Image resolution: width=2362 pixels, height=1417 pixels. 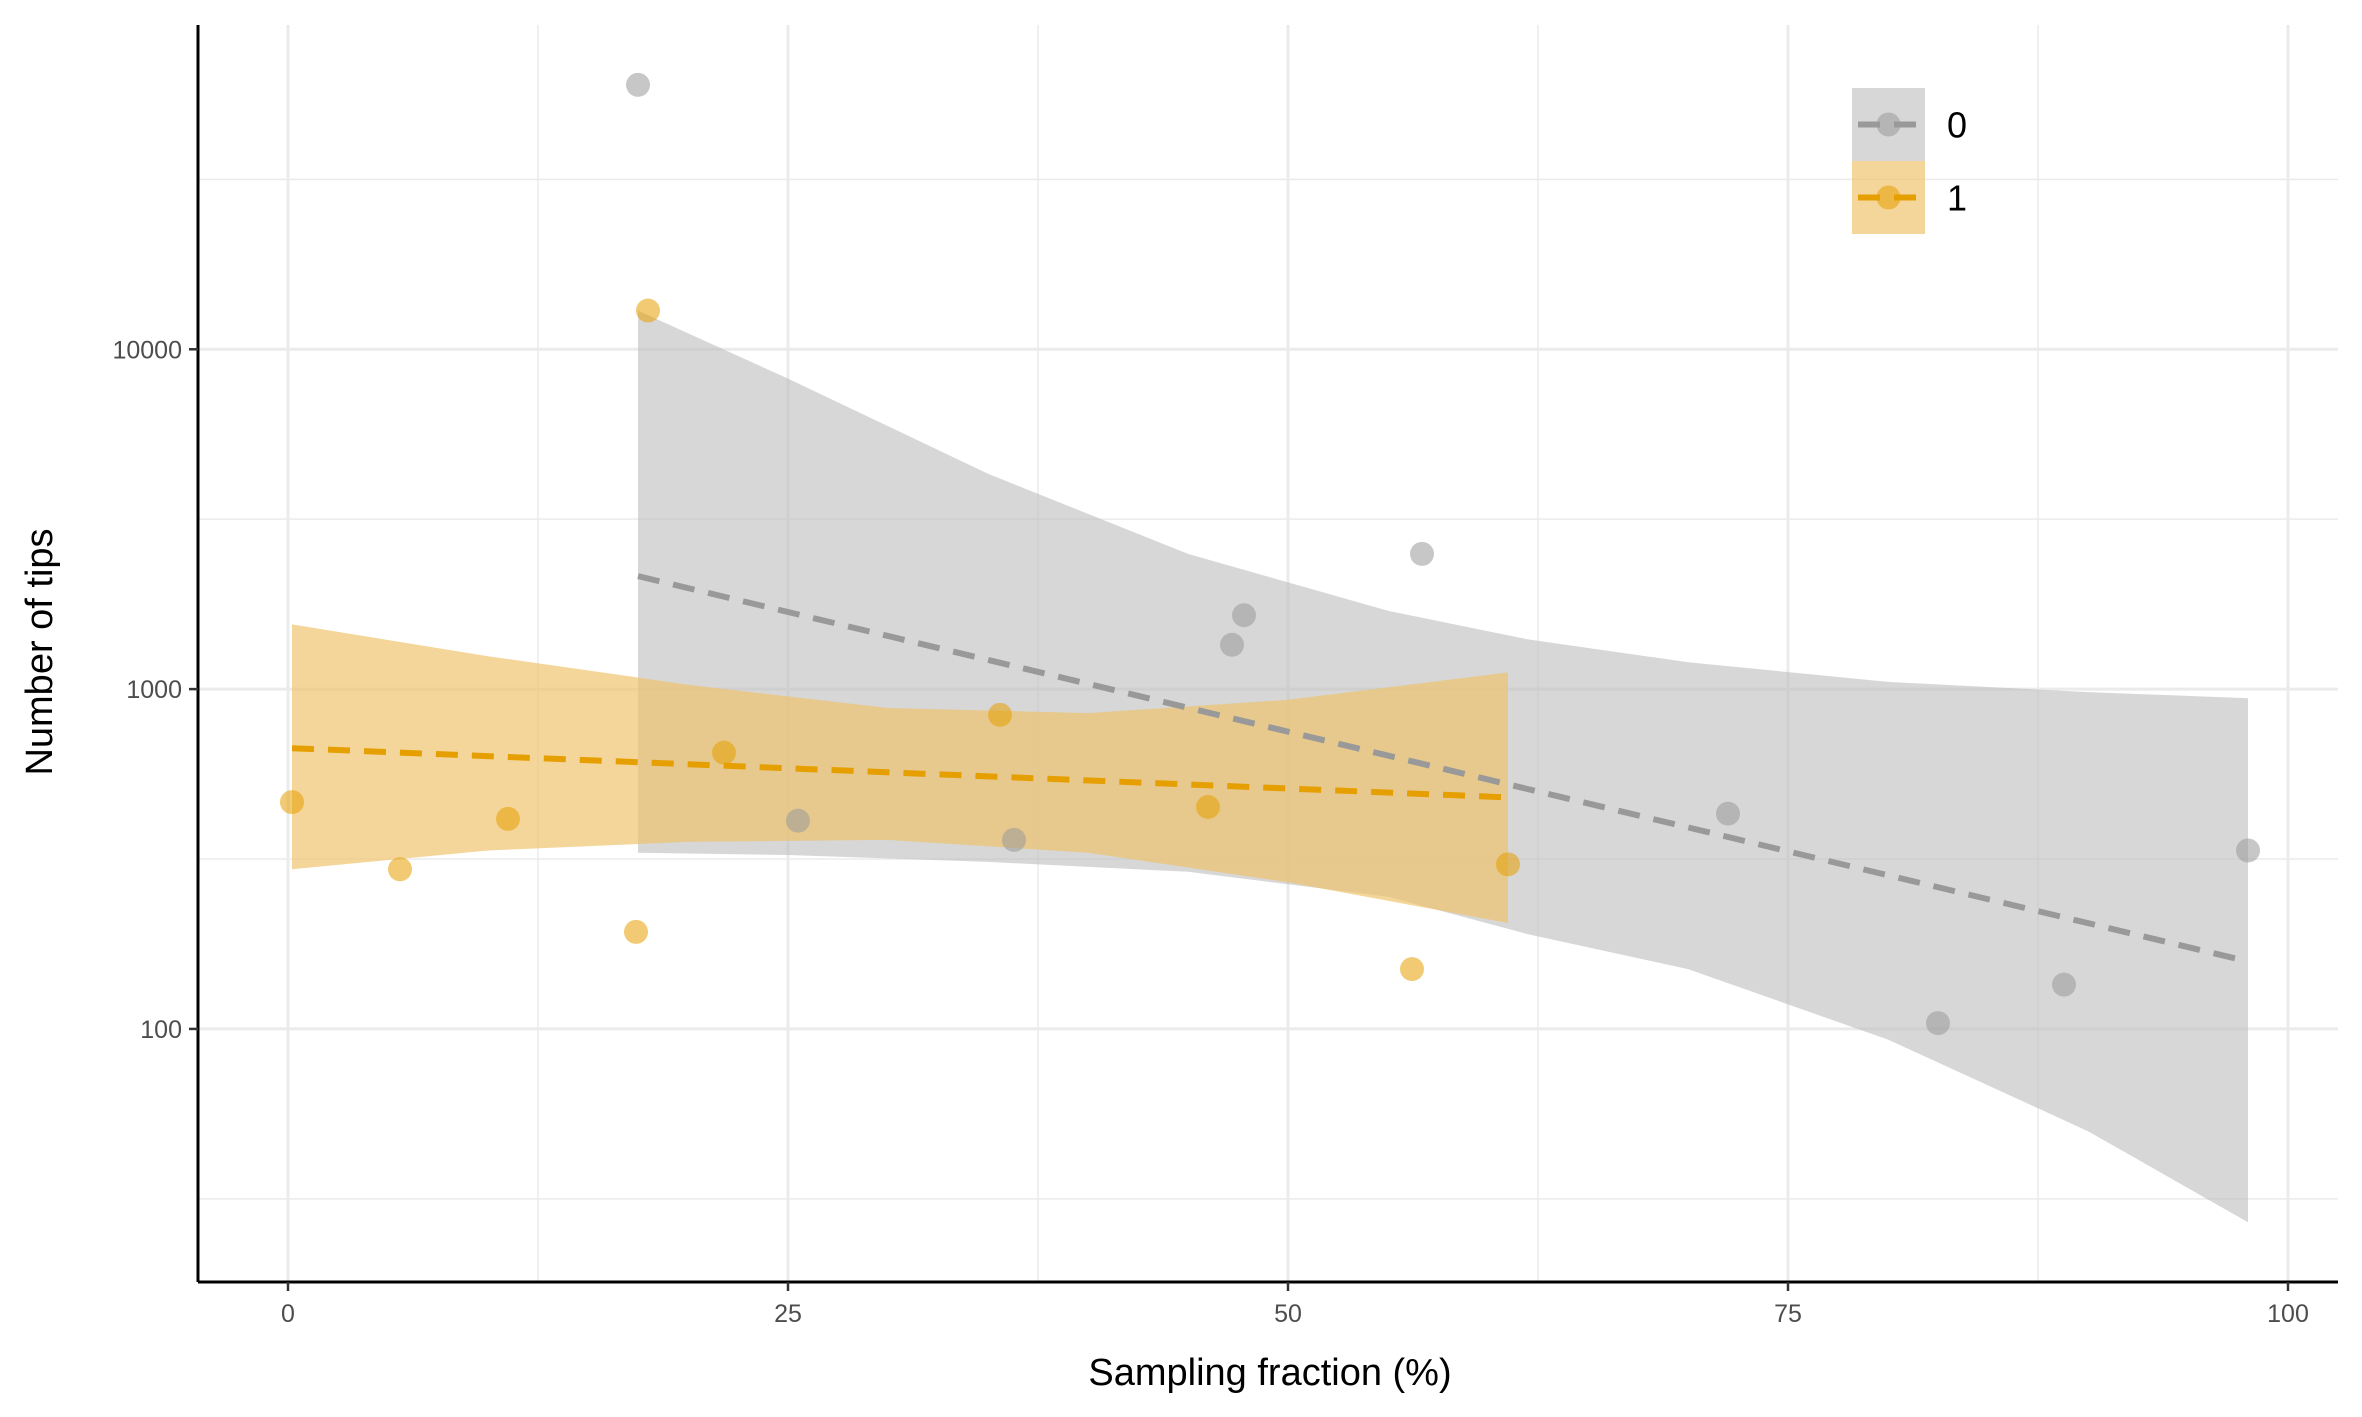 I want to click on y-tick-label: 100, so click(x=161, y=1030).